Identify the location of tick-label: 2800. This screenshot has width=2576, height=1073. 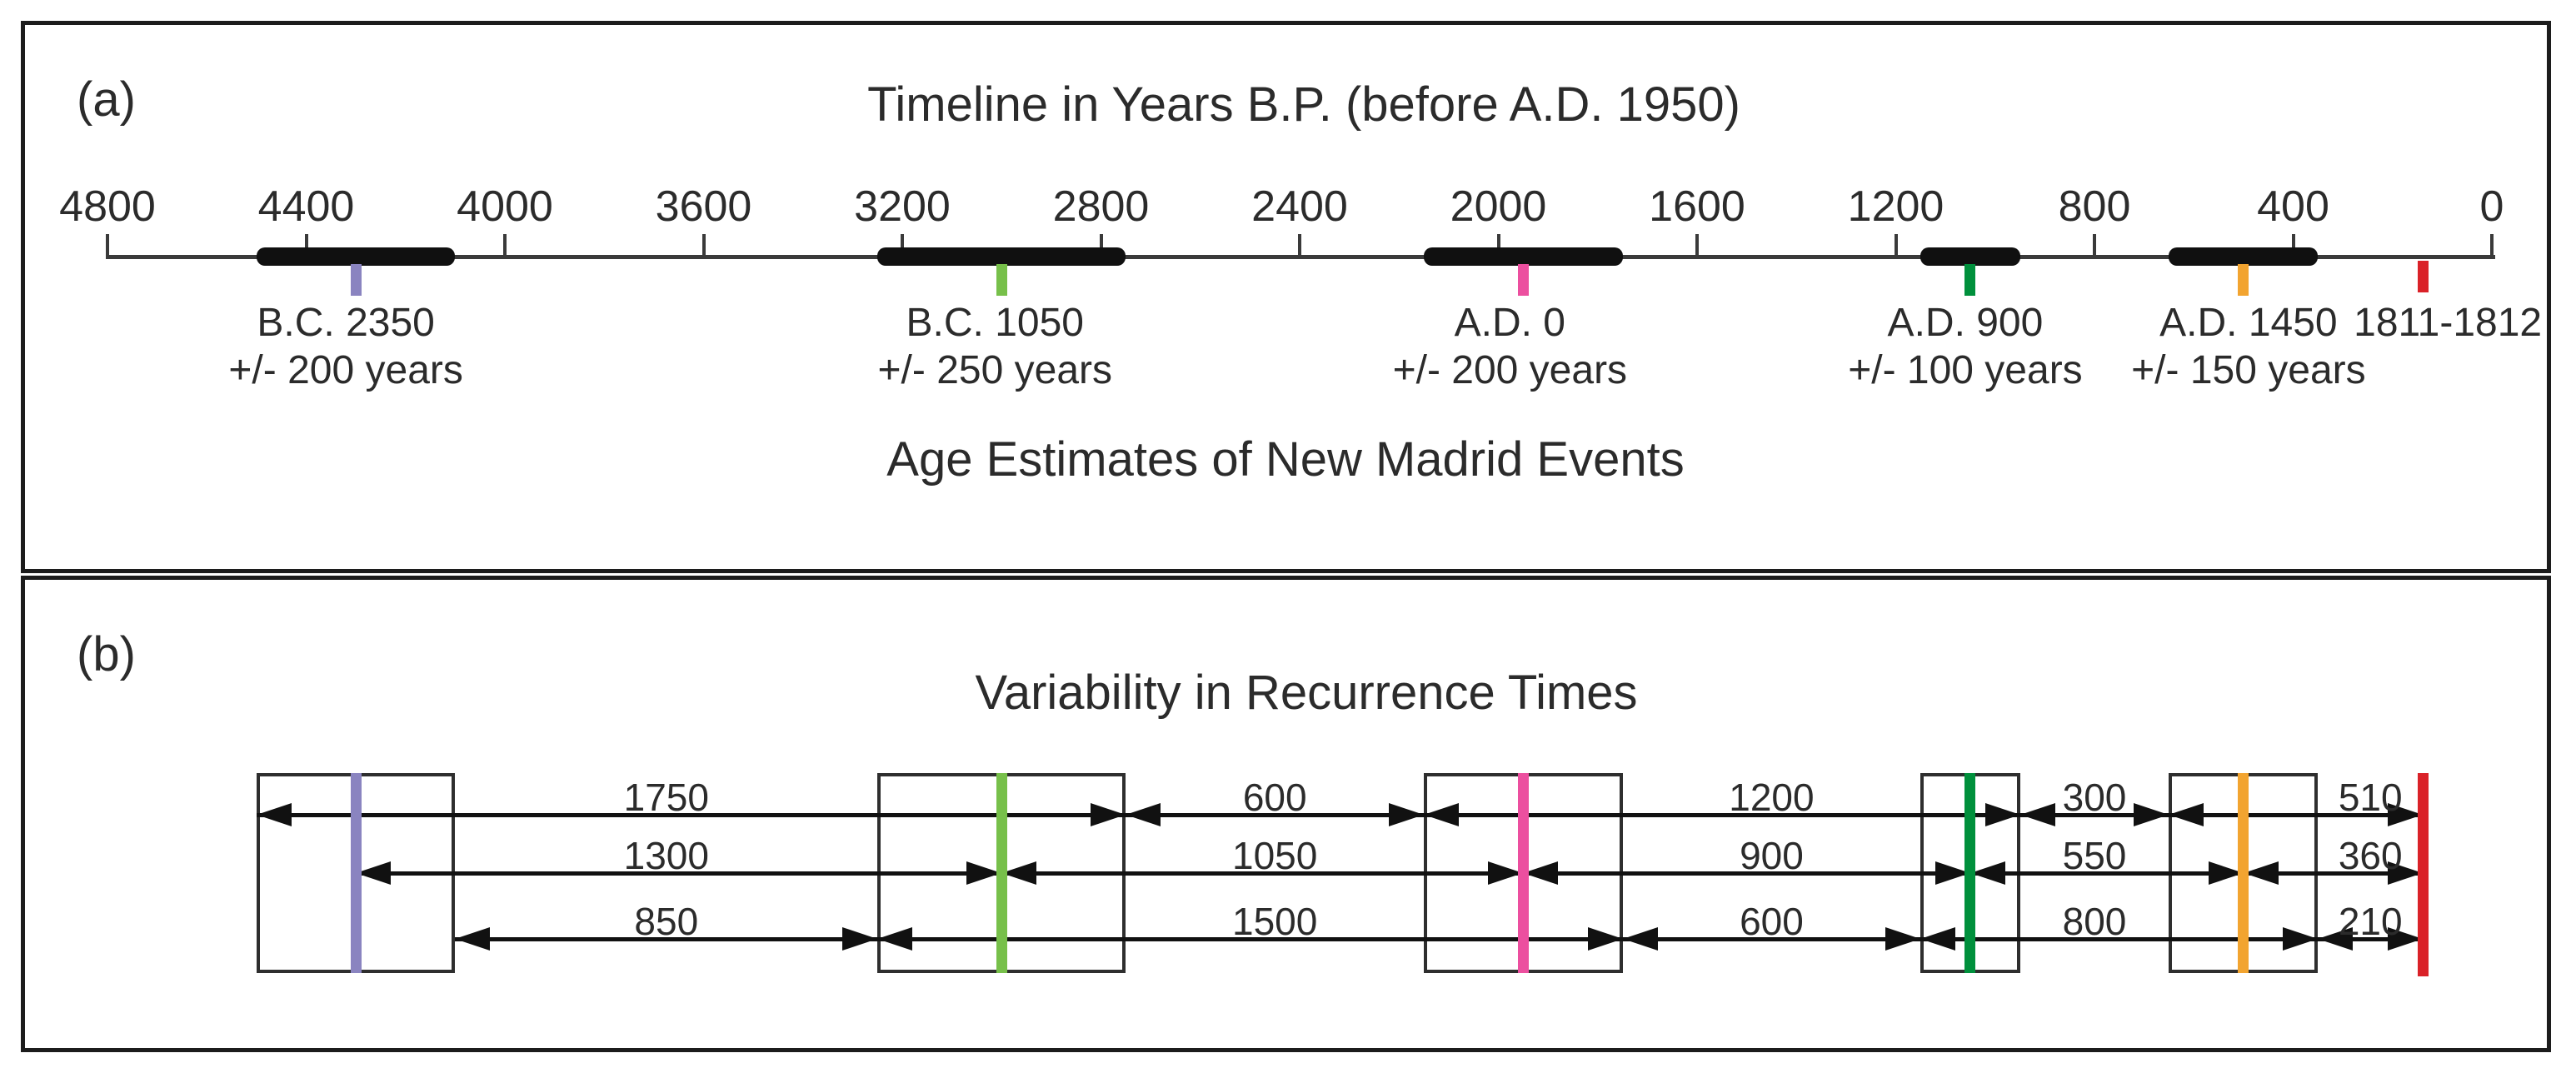
(1101, 206).